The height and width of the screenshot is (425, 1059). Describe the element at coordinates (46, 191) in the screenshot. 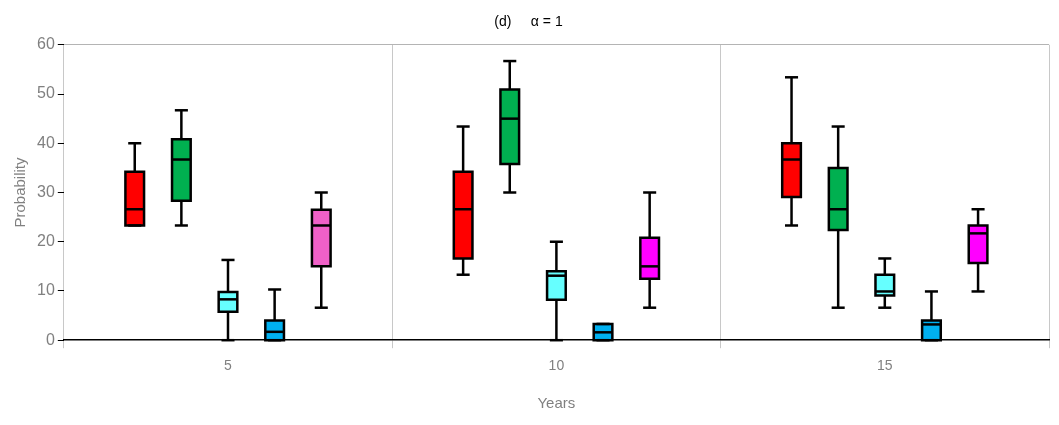

I see `y-tick-label: 30` at that location.